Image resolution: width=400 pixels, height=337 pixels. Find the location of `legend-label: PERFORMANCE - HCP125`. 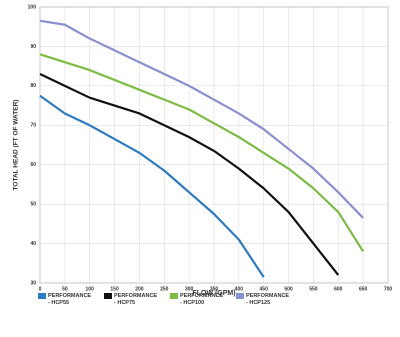

legend-label: PERFORMANCE - HCP125 is located at coordinates (268, 299).